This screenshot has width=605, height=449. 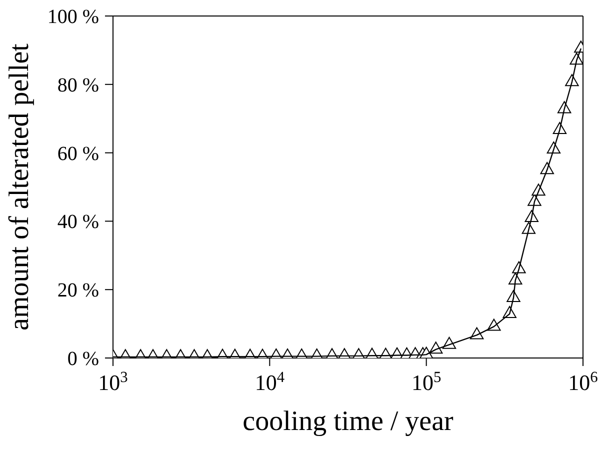 I want to click on y-tick-label: 20 %, so click(x=78, y=291).